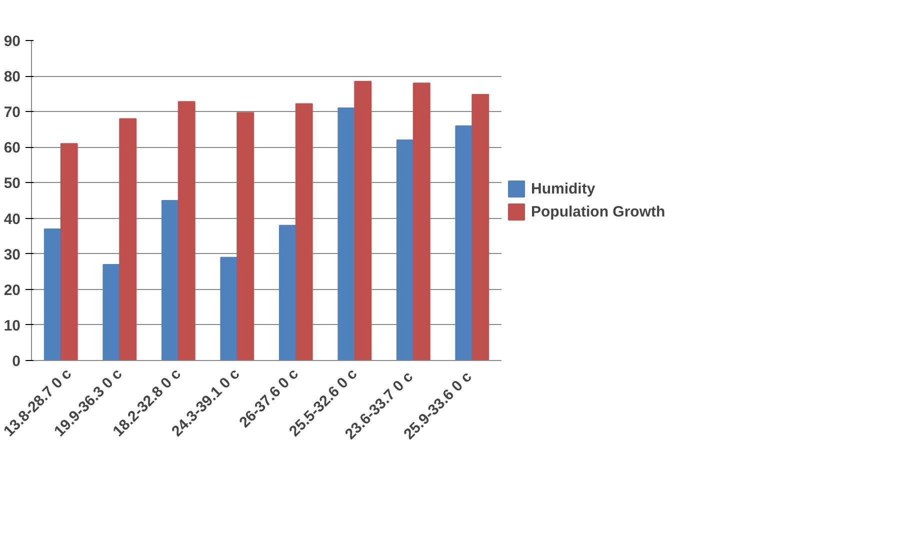 This screenshot has width=900, height=544. What do you see at coordinates (12, 183) in the screenshot?
I see `y-tick-label: 50` at bounding box center [12, 183].